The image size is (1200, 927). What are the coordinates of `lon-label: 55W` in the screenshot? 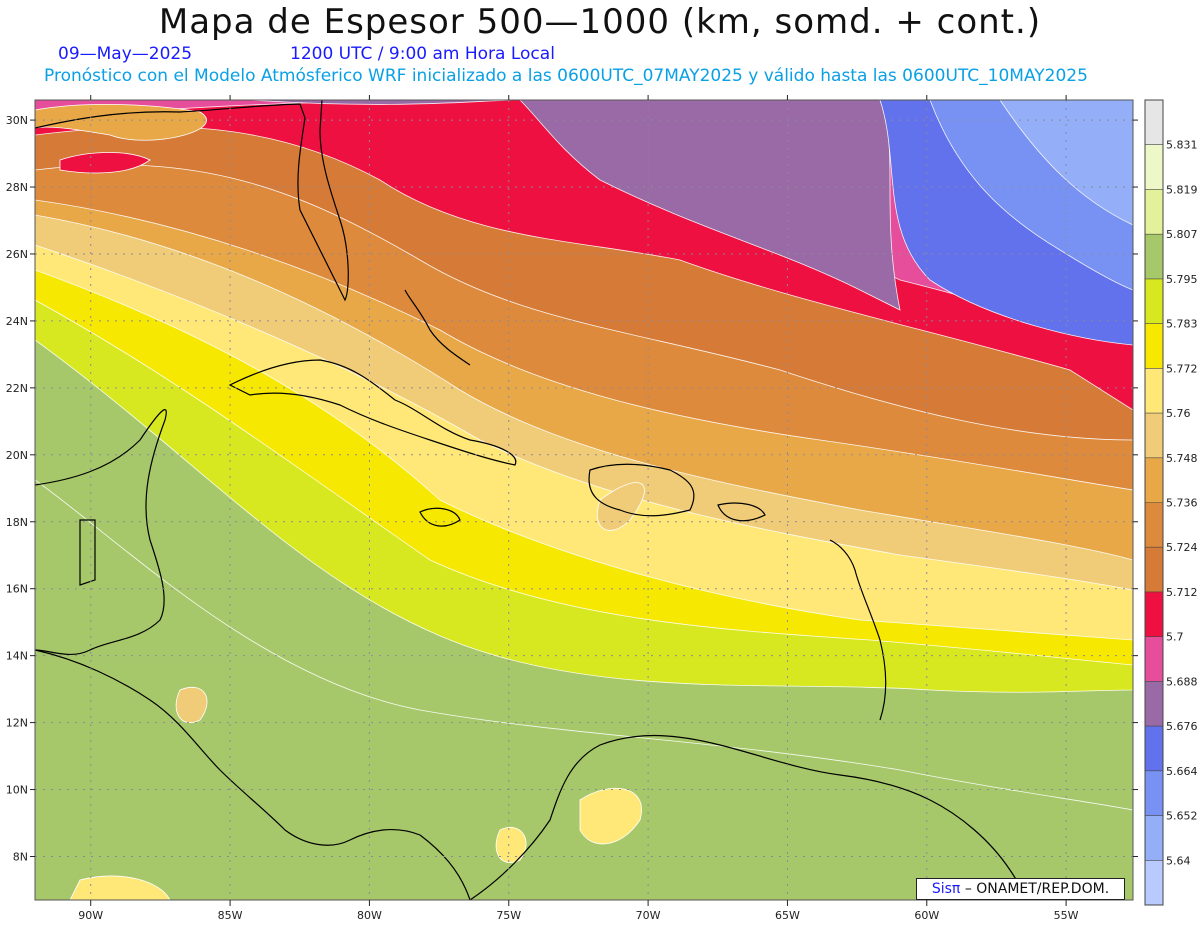 It's located at (1066, 915).